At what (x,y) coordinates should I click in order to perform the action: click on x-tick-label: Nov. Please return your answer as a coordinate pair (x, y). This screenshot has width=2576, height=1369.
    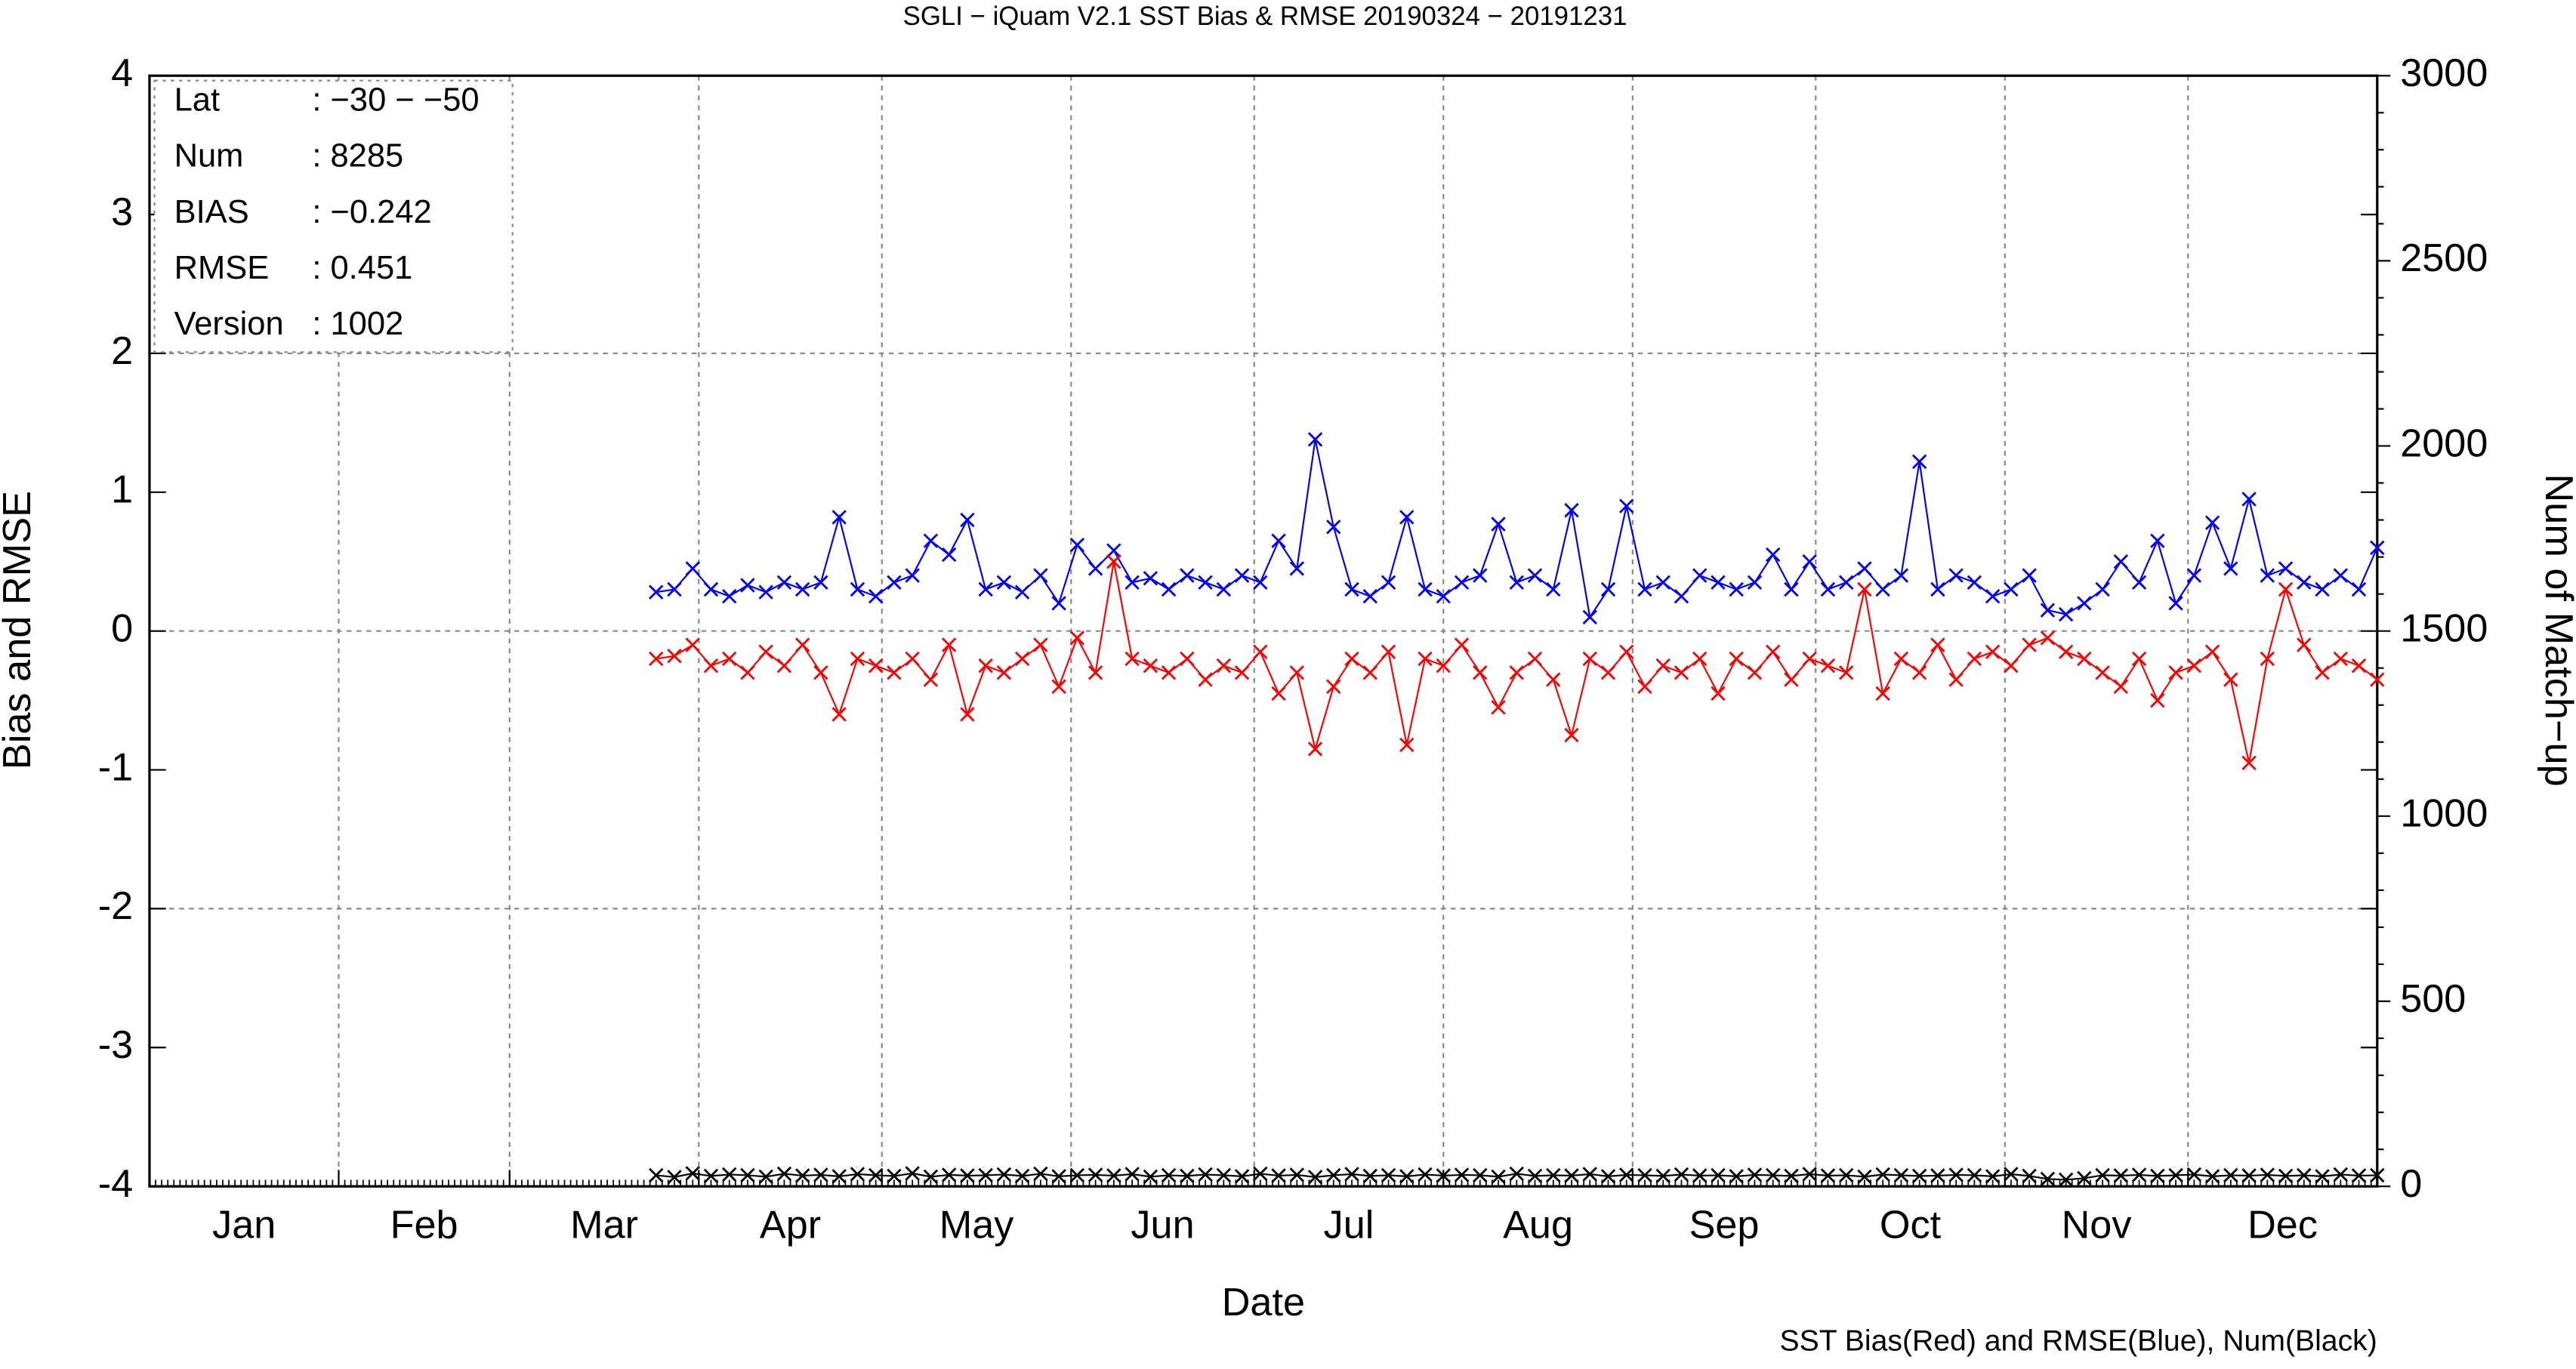
    Looking at the image, I should click on (2097, 1225).